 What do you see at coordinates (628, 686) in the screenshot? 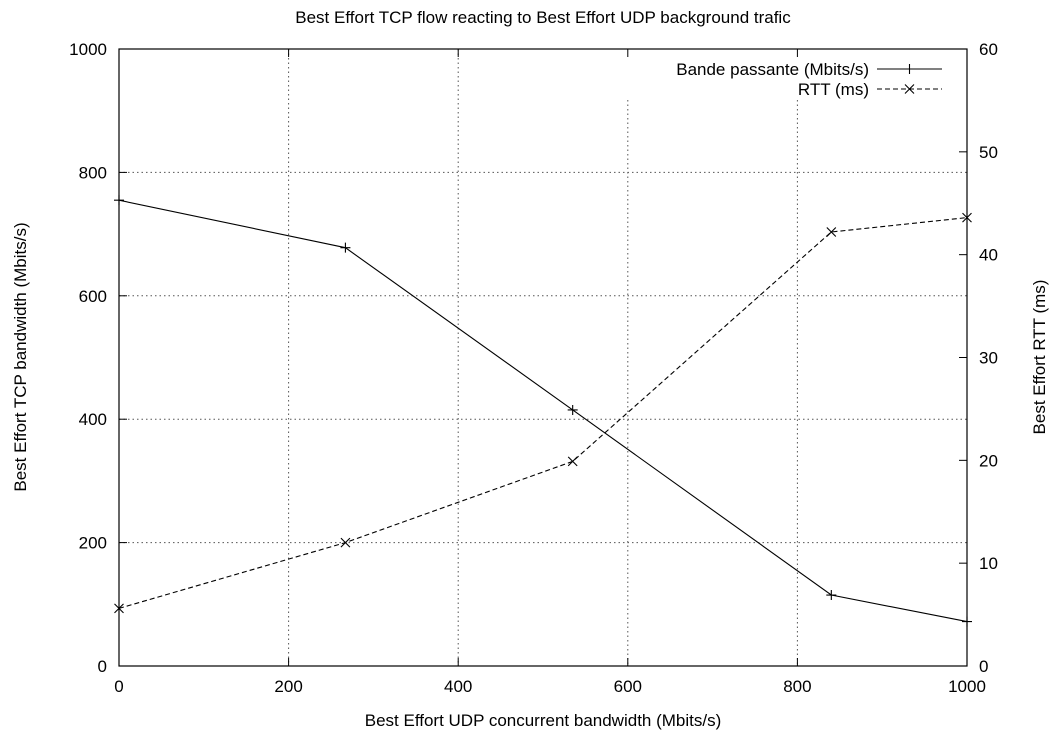
I see `x-tick-label: 600` at bounding box center [628, 686].